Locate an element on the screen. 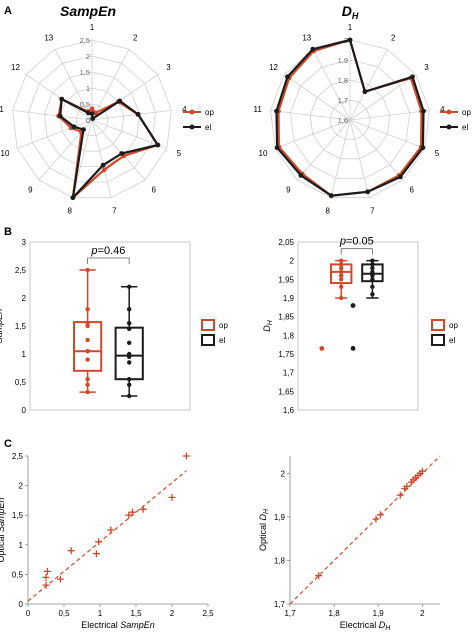 This screenshot has height=641, width=474. scat0-xtick: 0 is located at coordinates (28, 613).